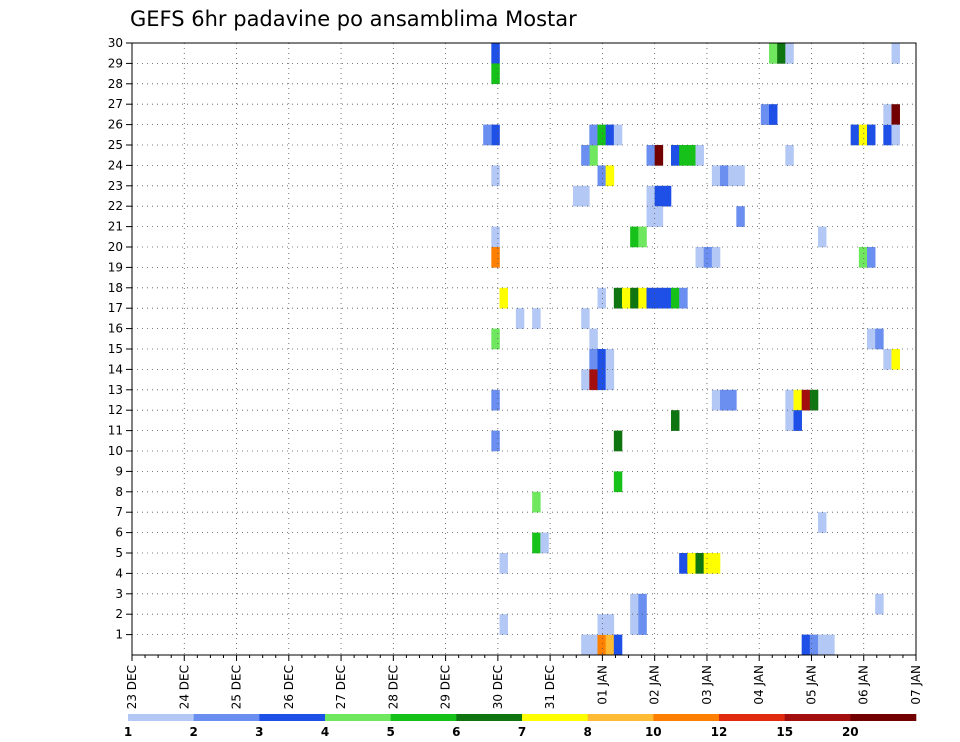  Describe the element at coordinates (325, 732) in the screenshot. I see `legend-label: 4` at that location.